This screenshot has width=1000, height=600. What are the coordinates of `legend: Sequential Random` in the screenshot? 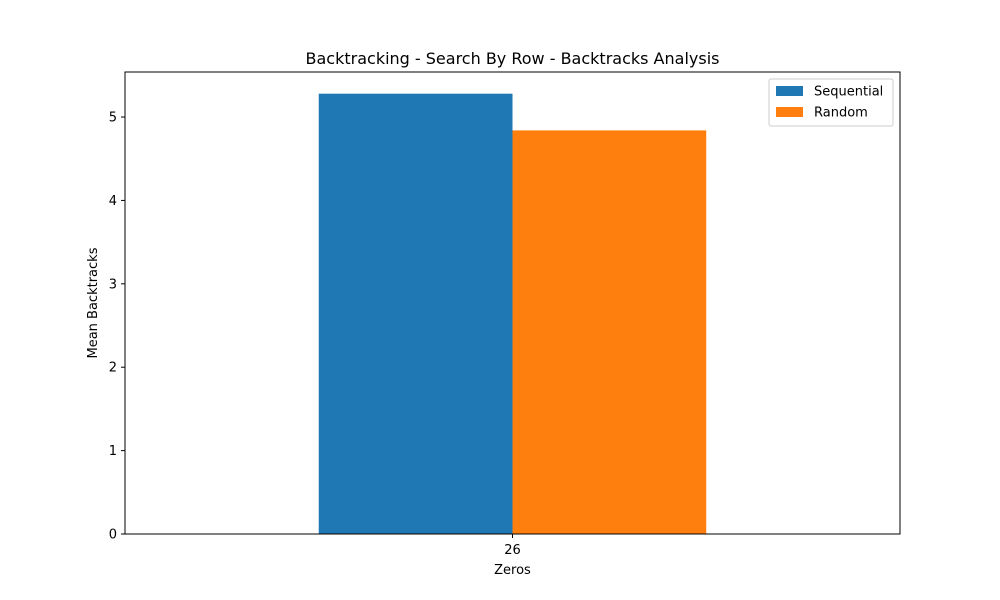 It's located at (831, 102).